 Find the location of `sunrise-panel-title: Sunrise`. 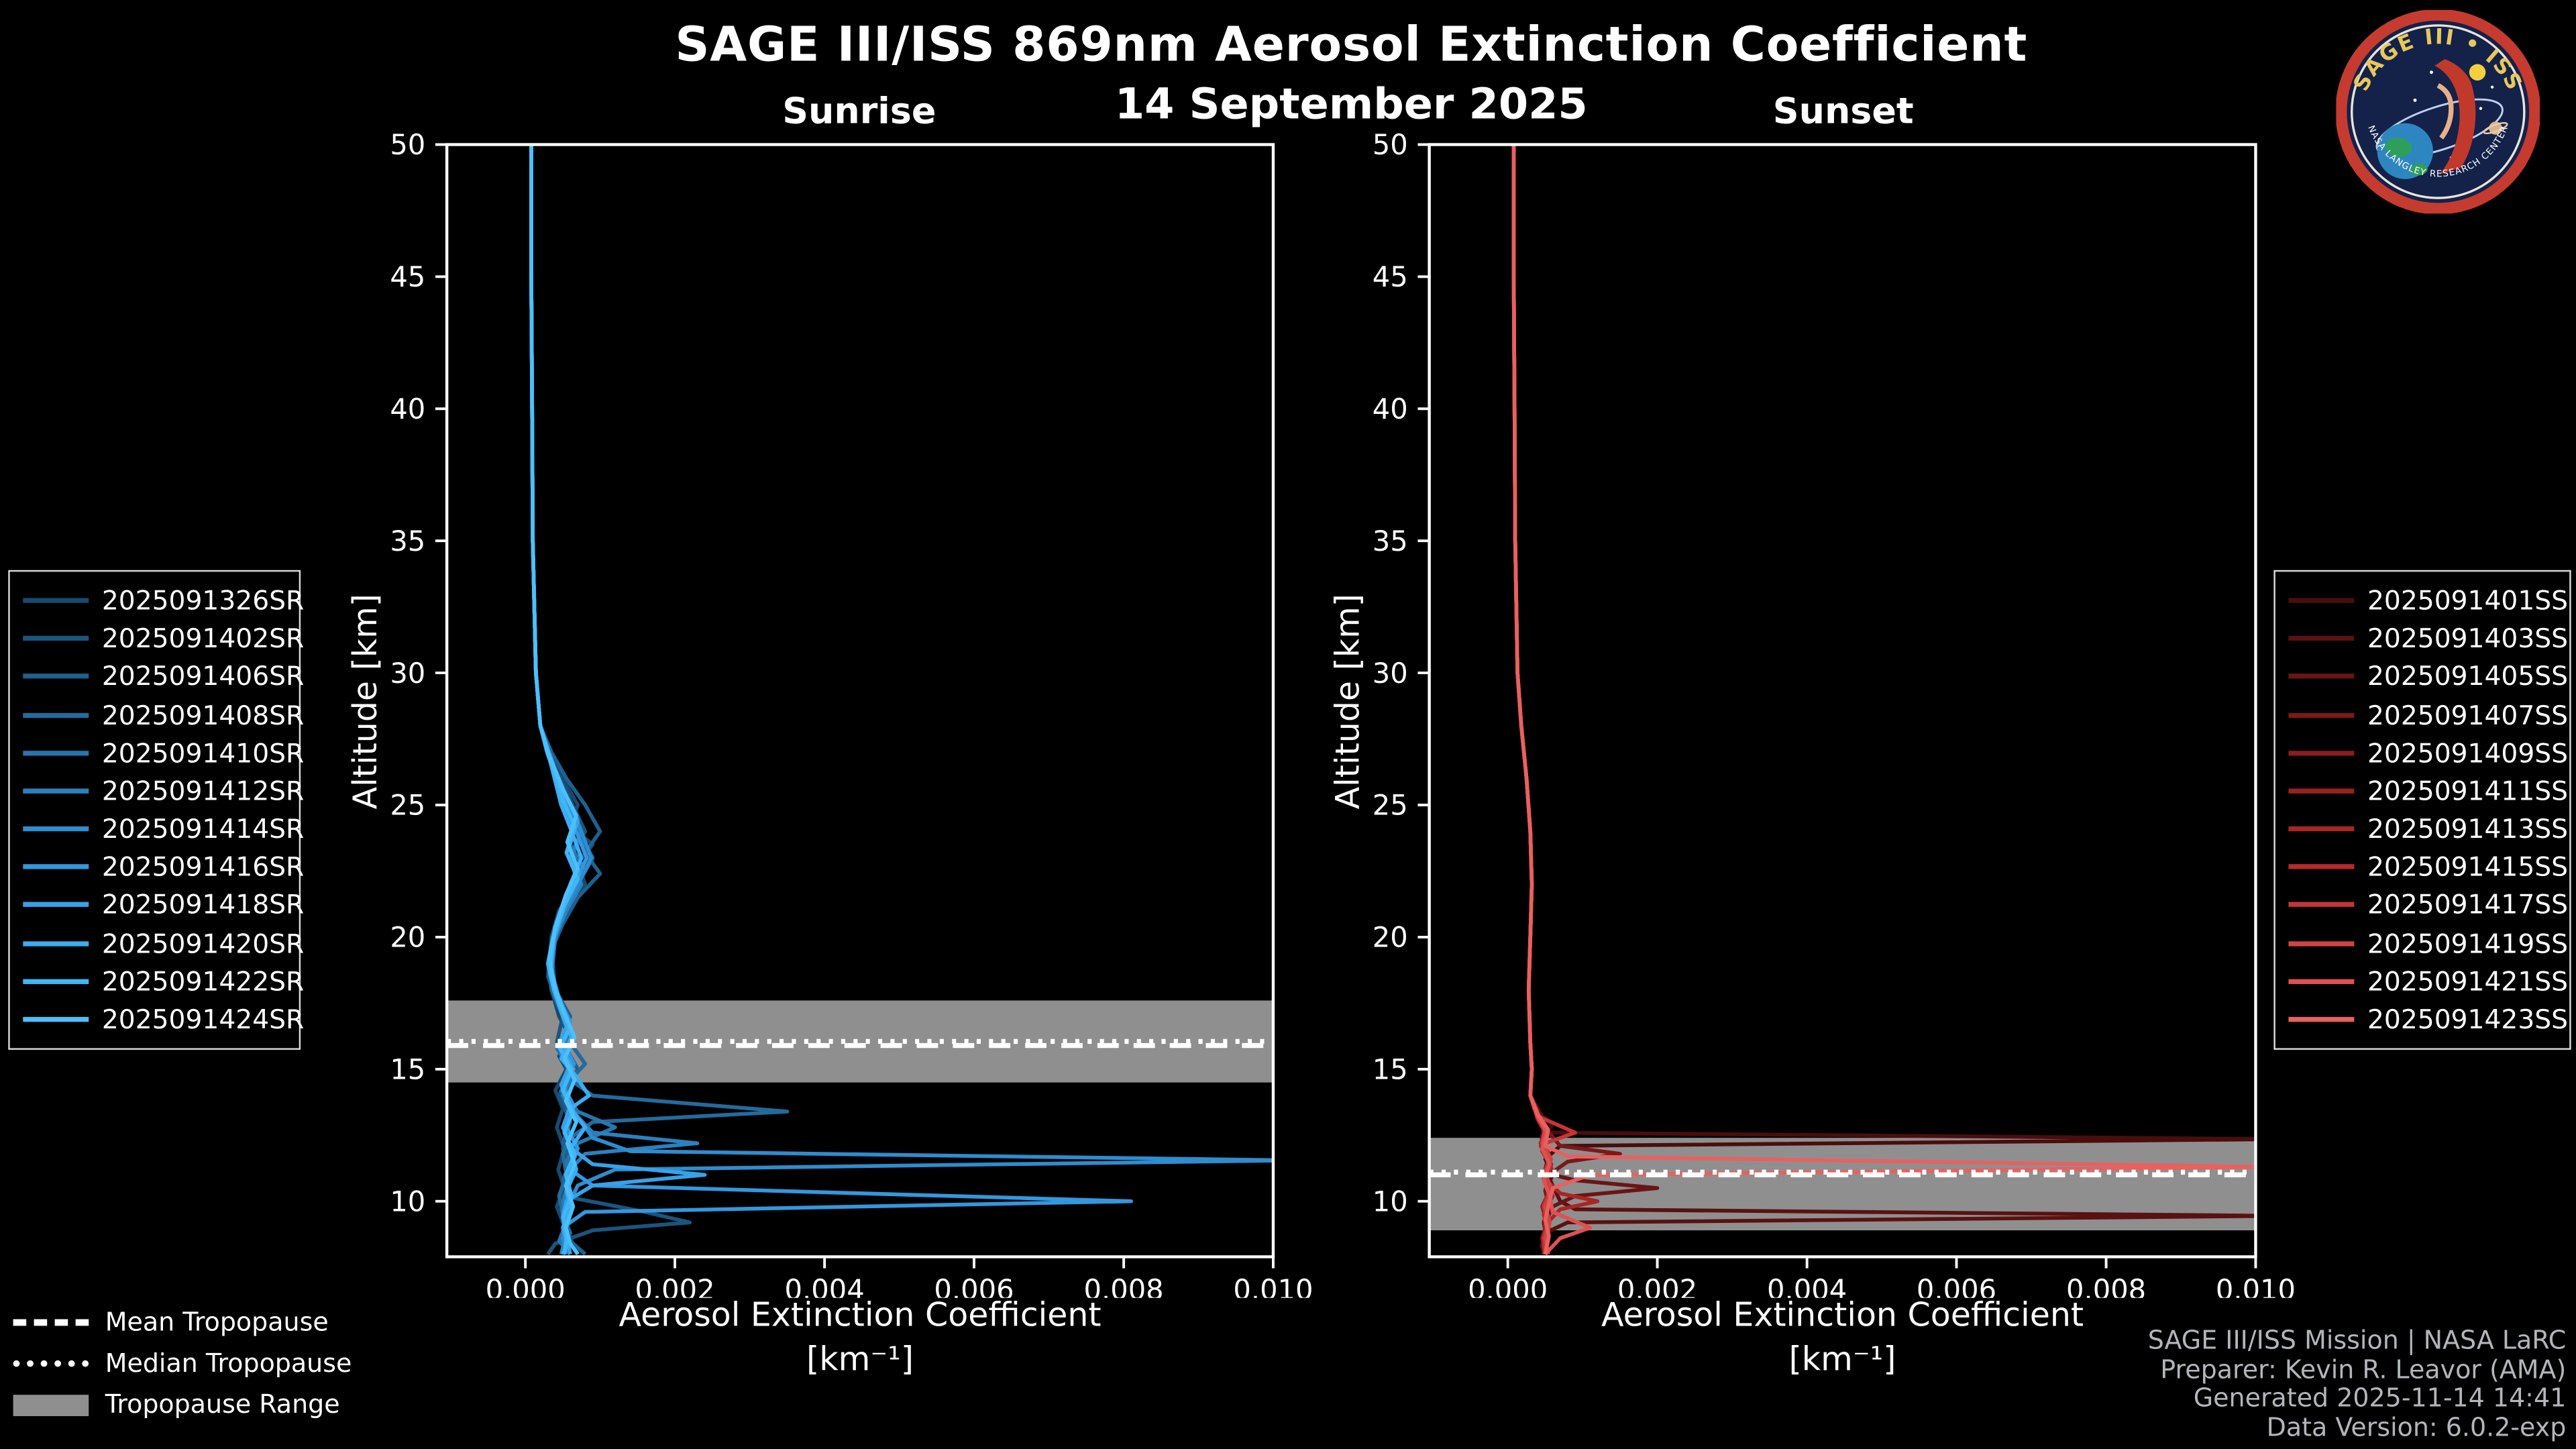

sunrise-panel-title: Sunrise is located at coordinates (859, 112).